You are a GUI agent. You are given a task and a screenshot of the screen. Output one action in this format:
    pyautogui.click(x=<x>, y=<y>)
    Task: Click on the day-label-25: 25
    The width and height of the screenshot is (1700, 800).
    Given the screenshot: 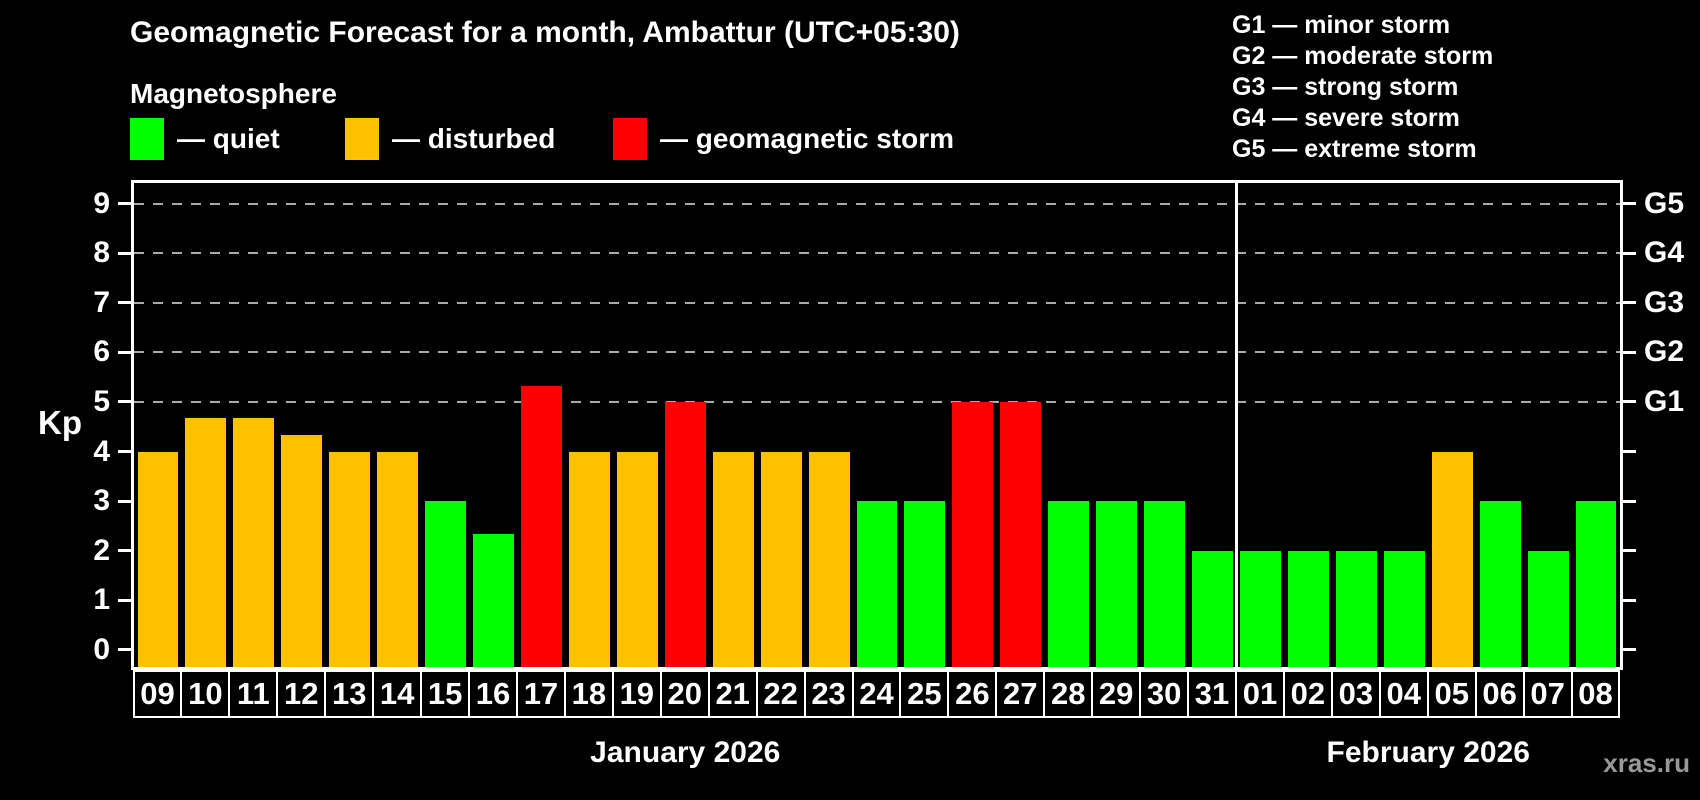 What is the action you would take?
    pyautogui.click(x=924, y=694)
    